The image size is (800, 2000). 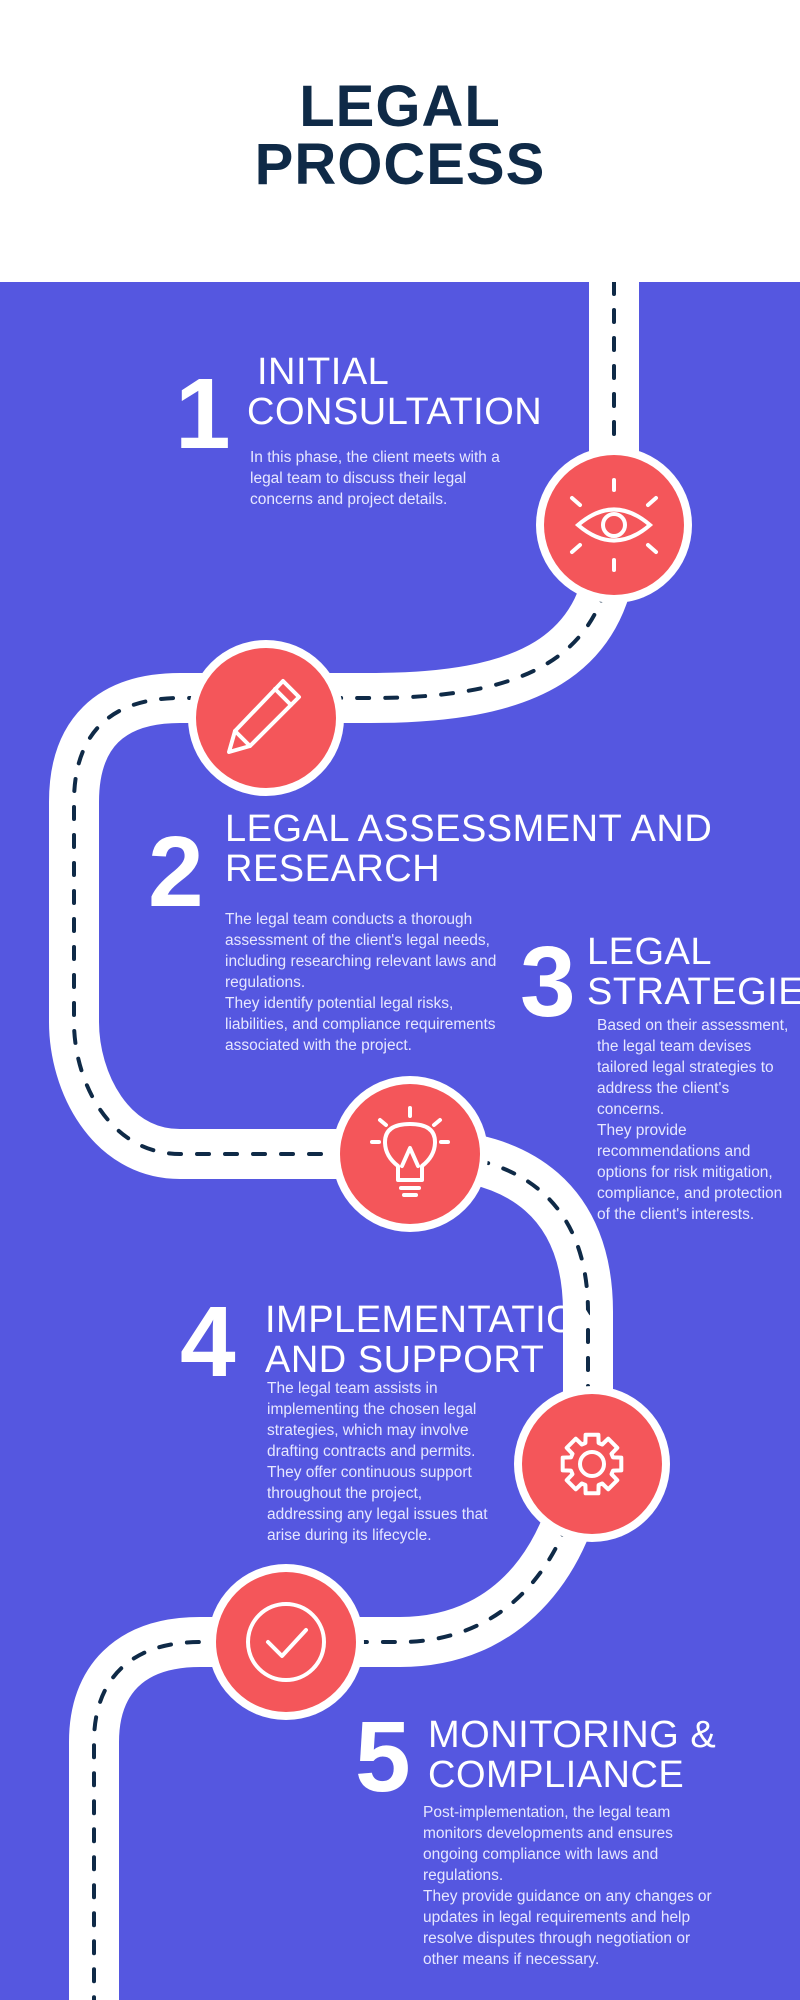 I want to click on step-3-heading-line2: STRATEGIES, so click(x=693, y=992).